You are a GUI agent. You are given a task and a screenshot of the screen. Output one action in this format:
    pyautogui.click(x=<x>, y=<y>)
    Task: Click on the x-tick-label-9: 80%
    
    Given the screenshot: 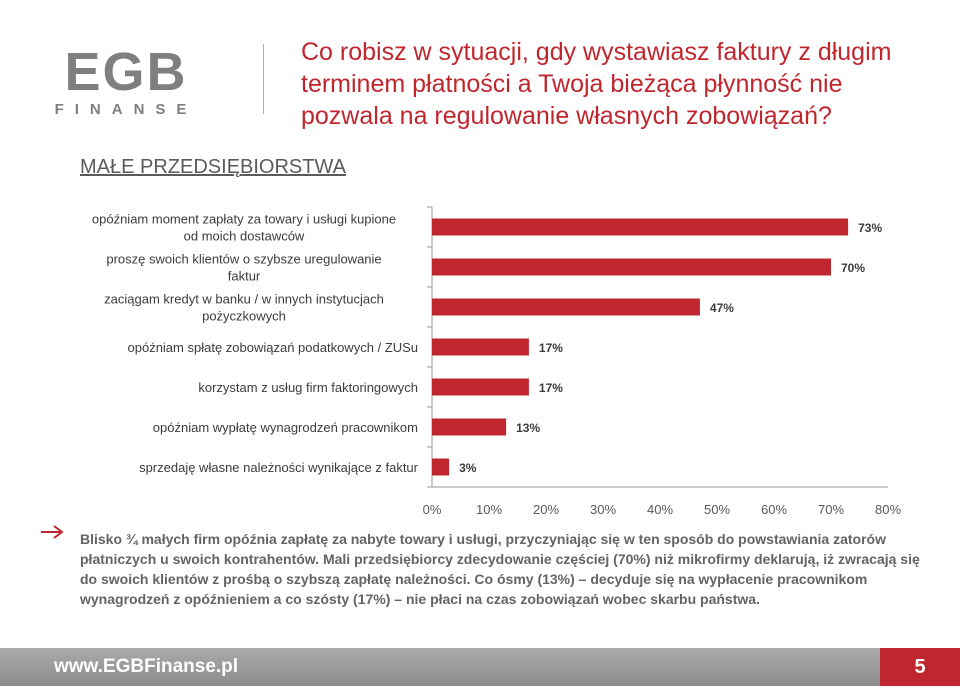 What is the action you would take?
    pyautogui.click(x=888, y=509)
    